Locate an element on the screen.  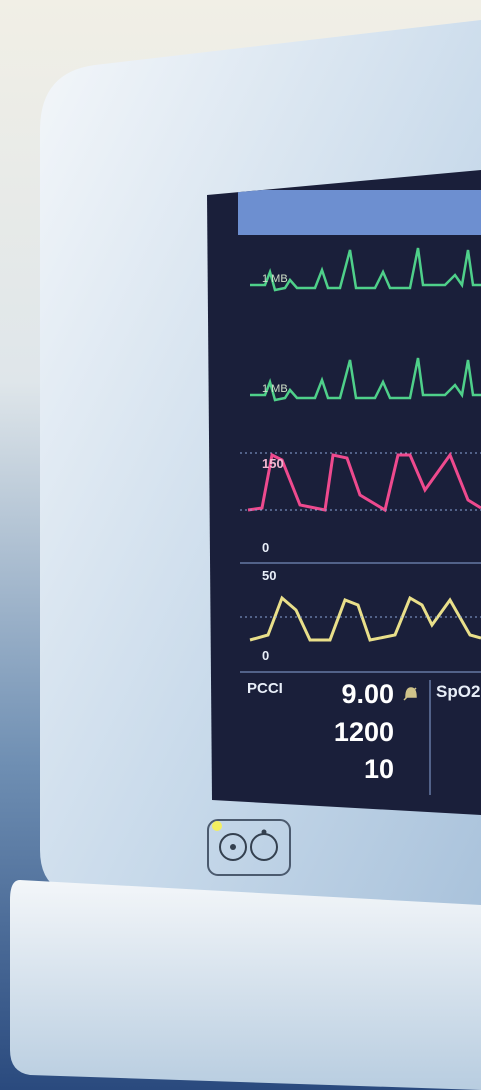
button is located at coordinates (233, 847).